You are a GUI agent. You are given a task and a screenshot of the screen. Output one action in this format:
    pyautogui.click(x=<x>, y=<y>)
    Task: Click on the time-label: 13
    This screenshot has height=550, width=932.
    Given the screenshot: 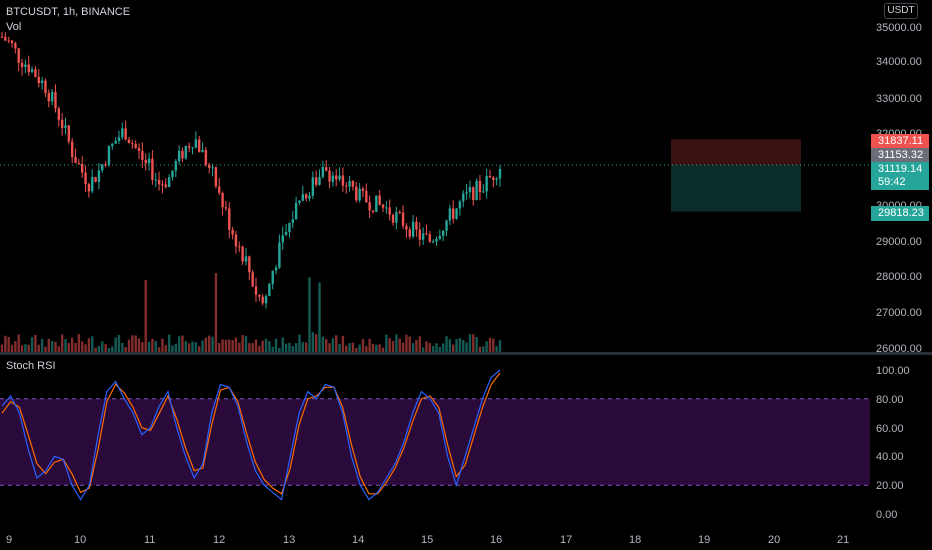 What is the action you would take?
    pyautogui.click(x=289, y=540)
    